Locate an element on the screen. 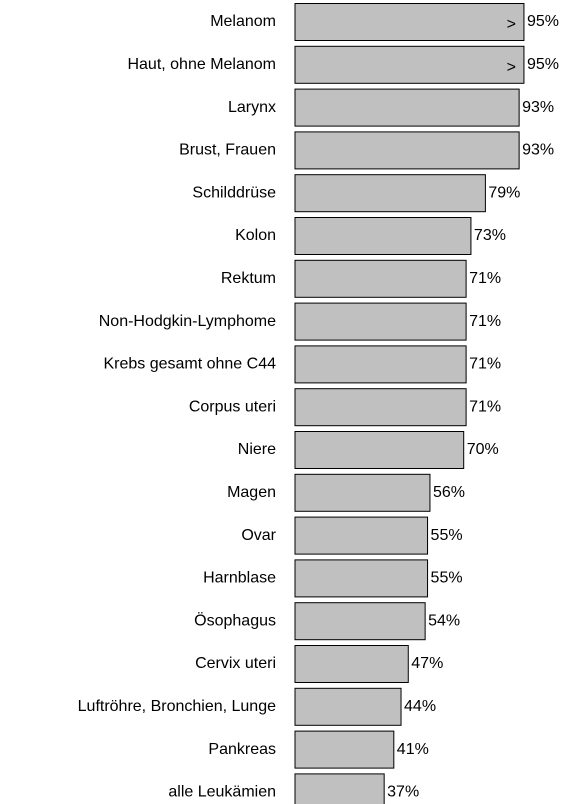 This screenshot has width=582, height=804. category-label: Niere is located at coordinates (257, 449).